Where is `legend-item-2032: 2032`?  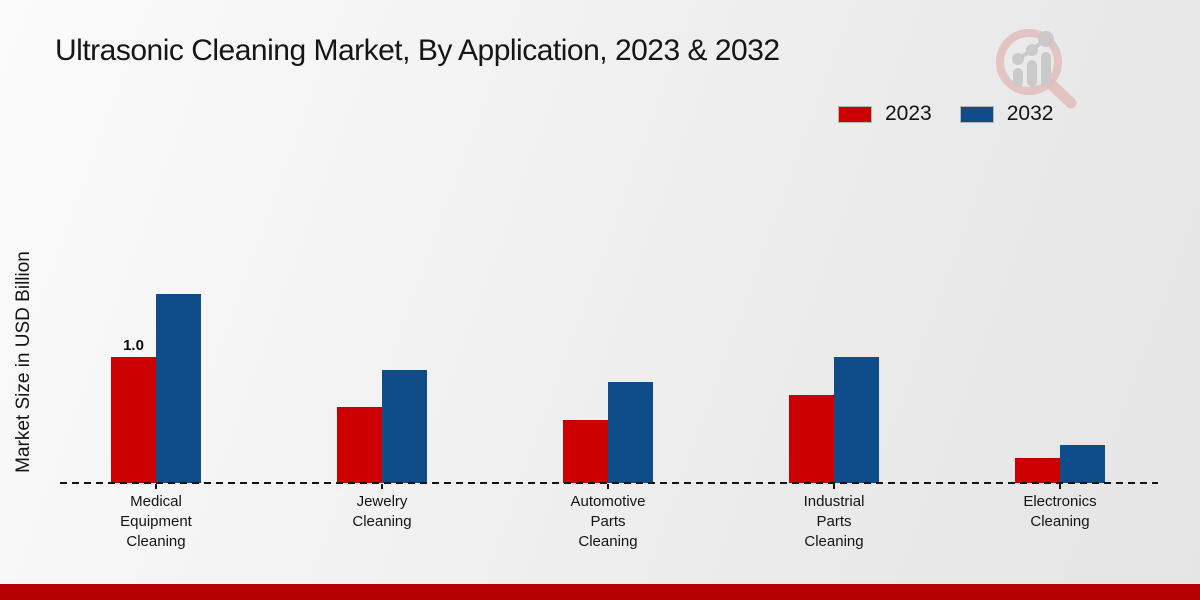 legend-item-2032: 2032 is located at coordinates (1006, 114).